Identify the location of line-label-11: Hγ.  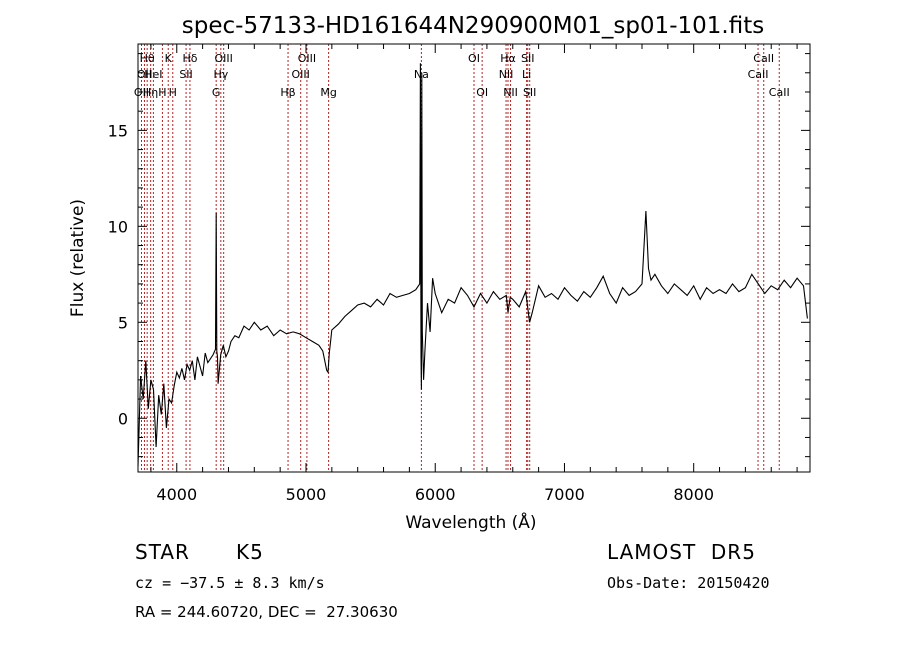
(220, 74).